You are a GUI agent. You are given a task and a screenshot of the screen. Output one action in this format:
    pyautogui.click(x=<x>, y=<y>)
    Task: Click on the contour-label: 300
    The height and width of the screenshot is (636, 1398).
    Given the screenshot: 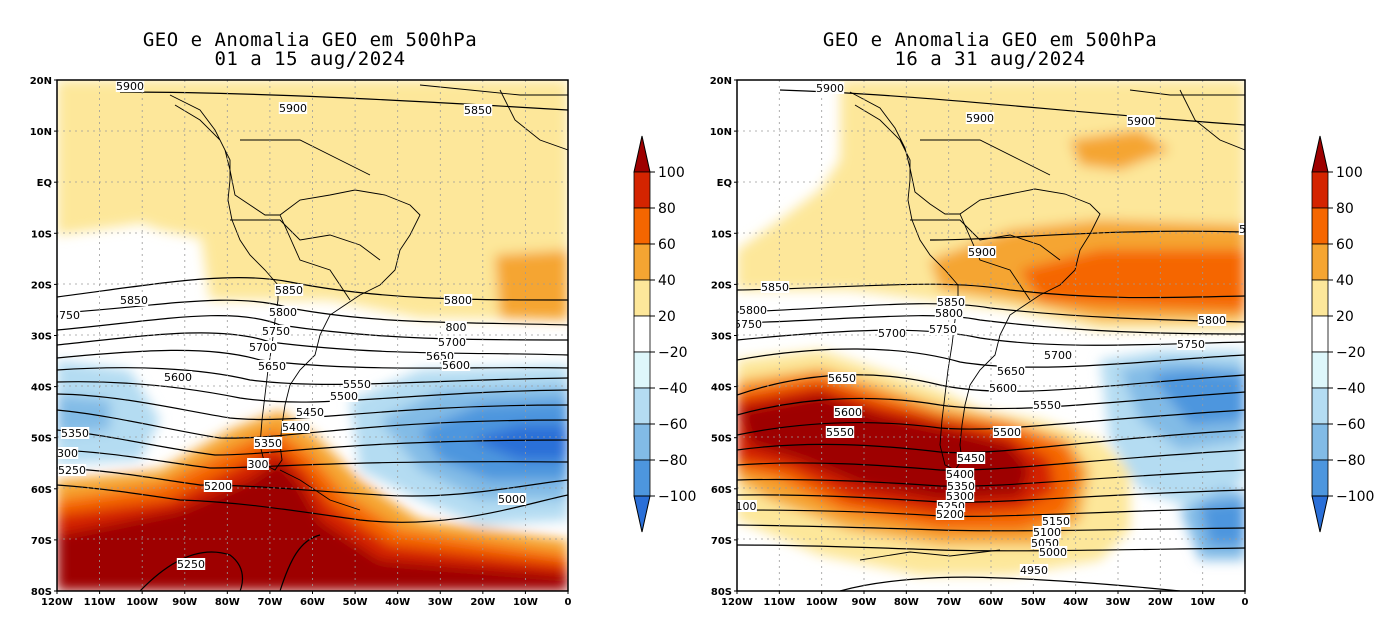 What is the action you would take?
    pyautogui.click(x=258, y=464)
    